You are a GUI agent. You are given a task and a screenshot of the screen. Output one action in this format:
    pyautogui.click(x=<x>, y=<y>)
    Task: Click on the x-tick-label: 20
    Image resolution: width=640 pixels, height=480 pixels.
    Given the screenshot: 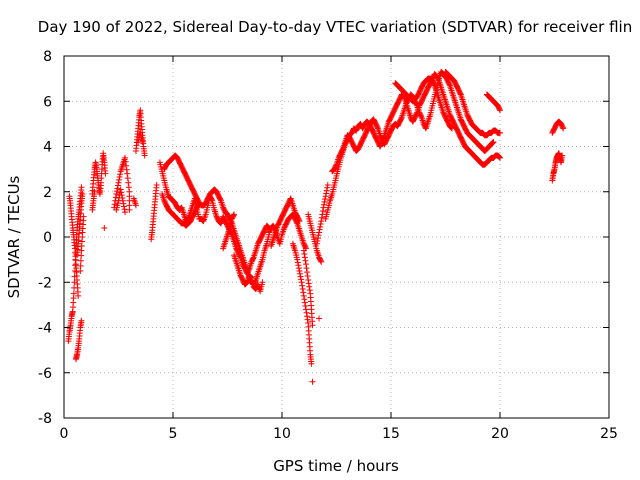 What is the action you would take?
    pyautogui.click(x=500, y=434)
    